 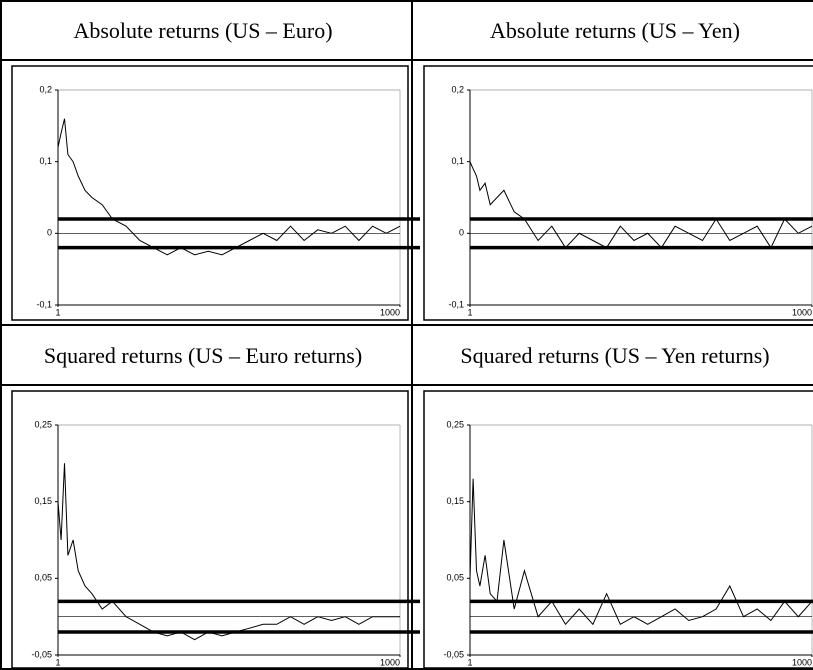 I want to click on panel-title: Squared returns (US – Yen returns), so click(x=614, y=355).